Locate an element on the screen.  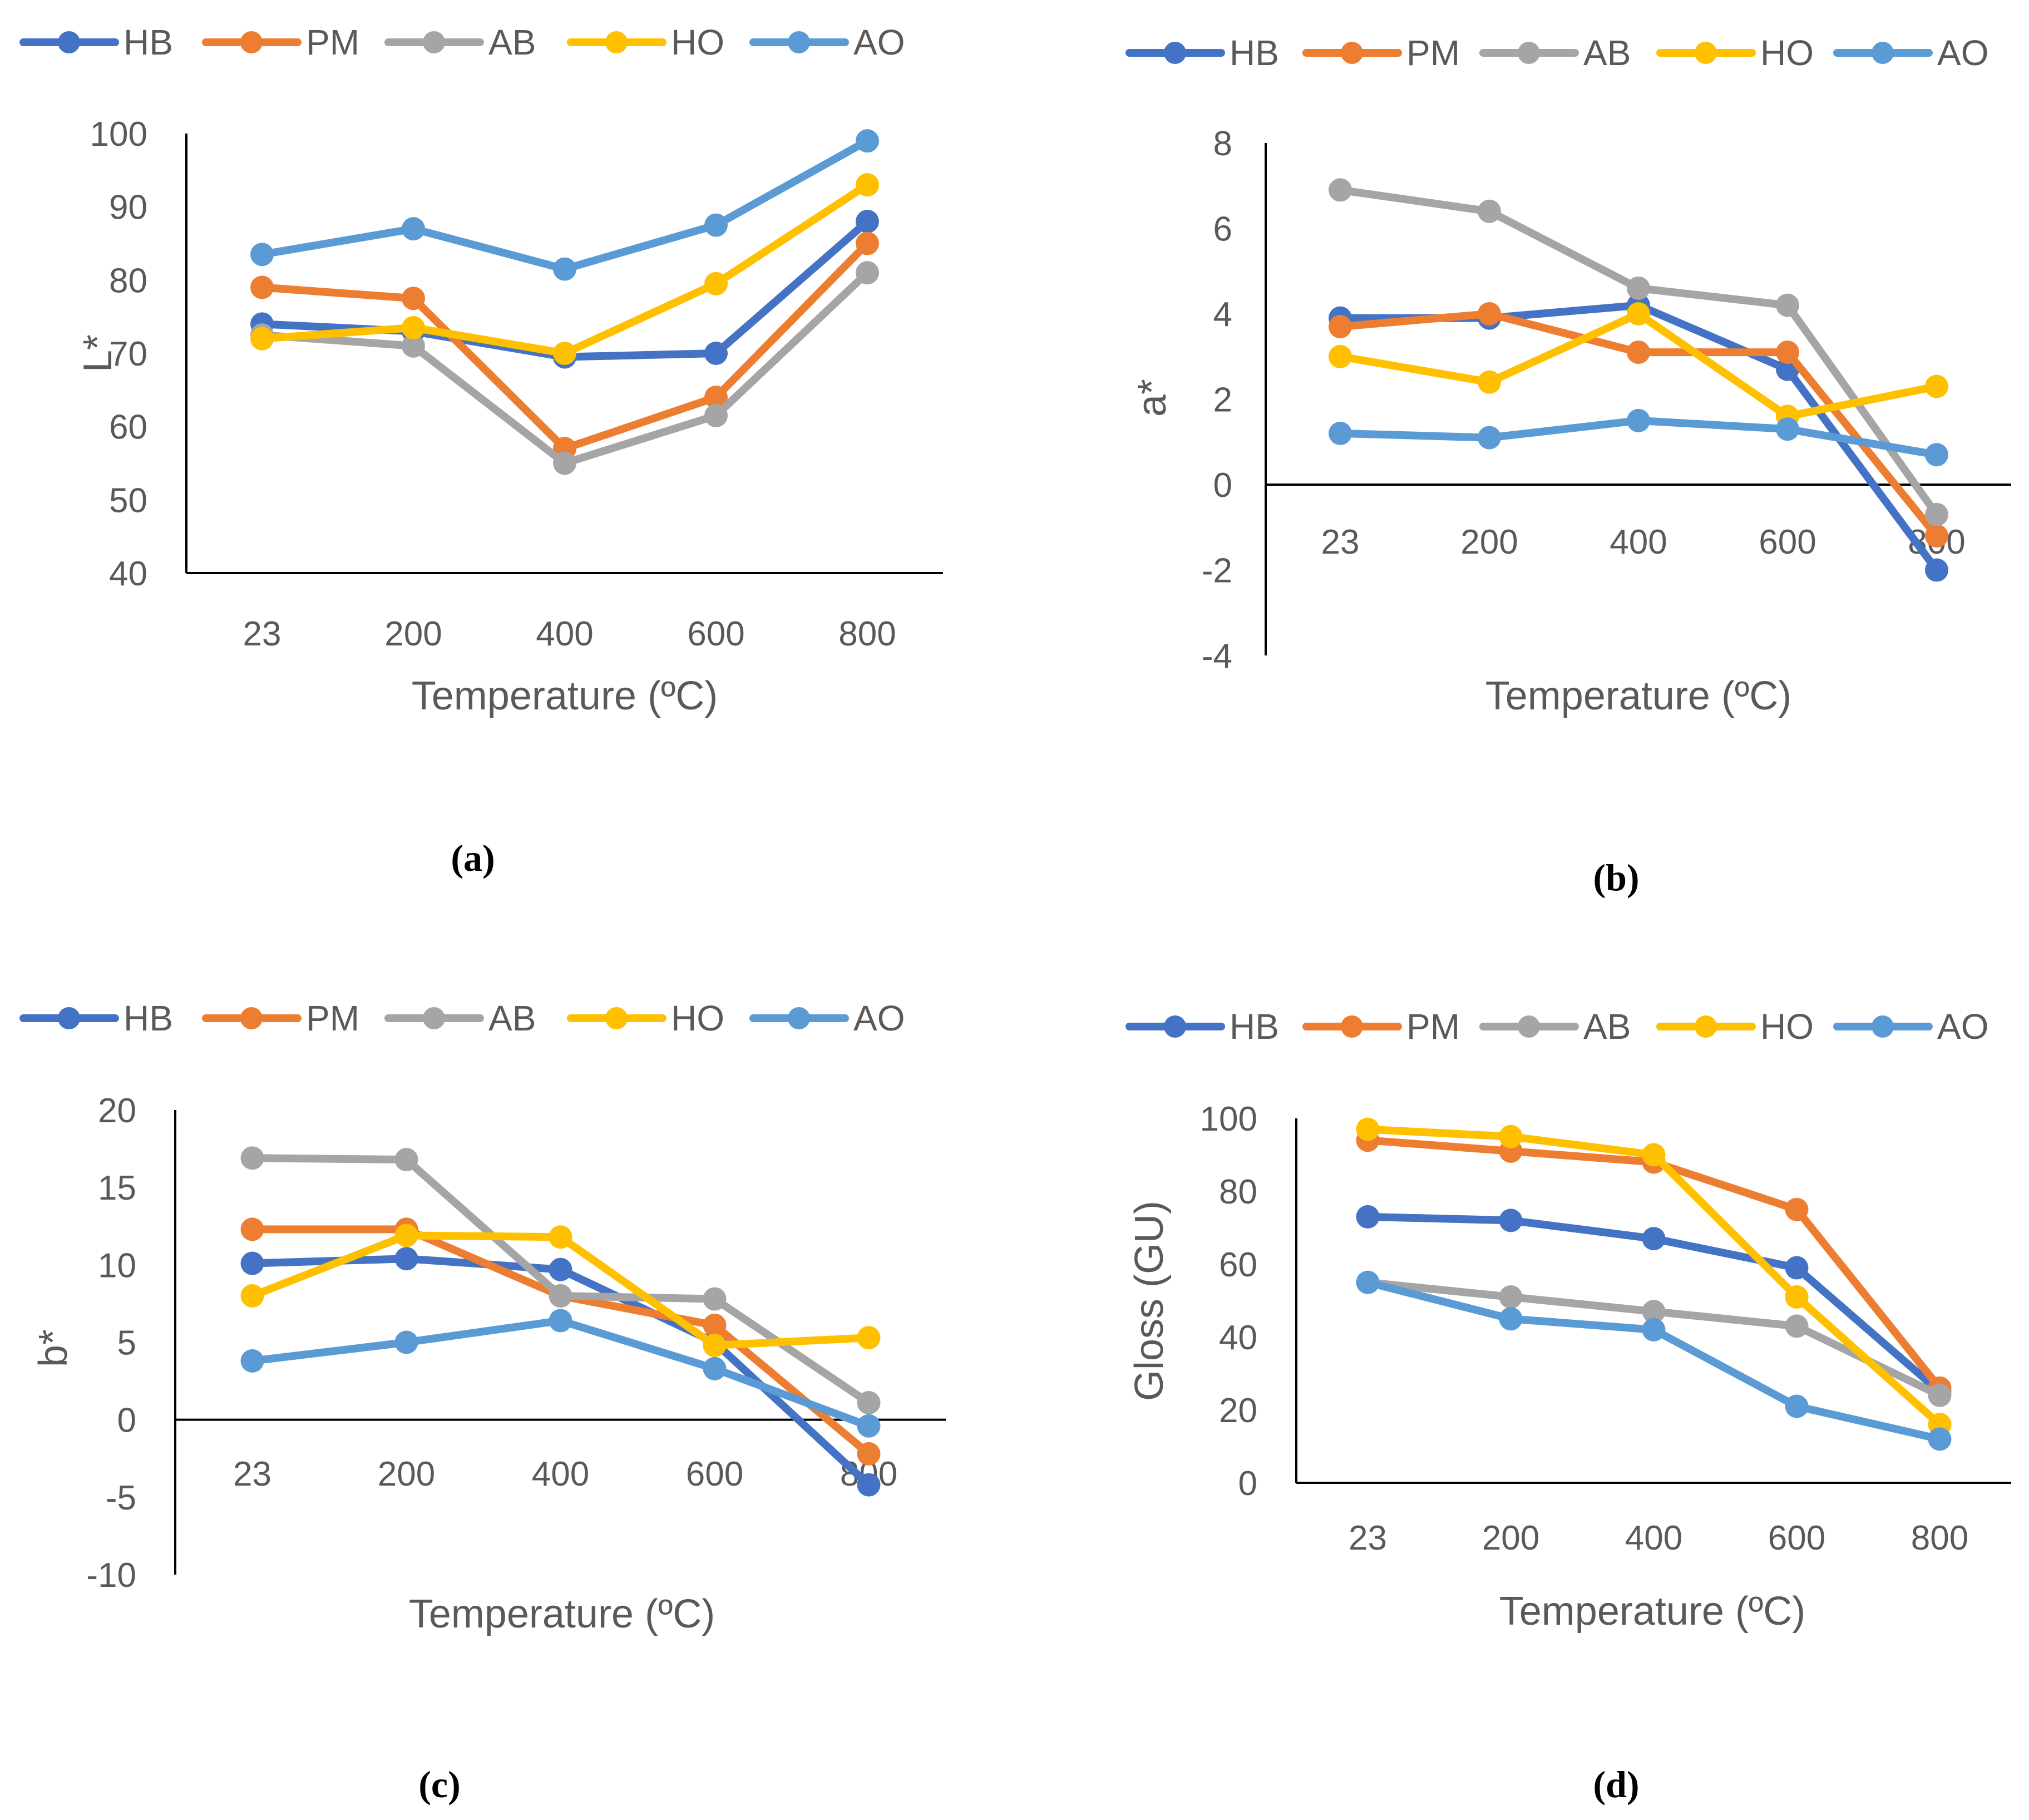
y-axis-title: L* is located at coordinates (98, 353).